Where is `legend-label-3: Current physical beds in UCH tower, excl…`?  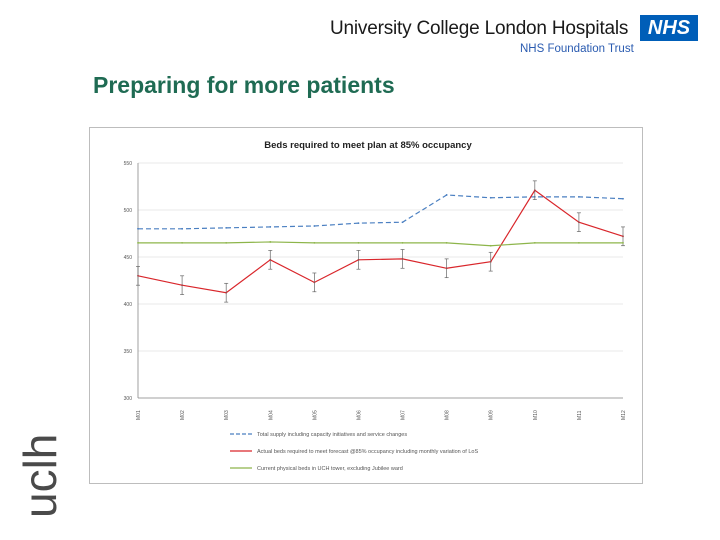 legend-label-3: Current physical beds in UCH tower, excl… is located at coordinates (330, 469).